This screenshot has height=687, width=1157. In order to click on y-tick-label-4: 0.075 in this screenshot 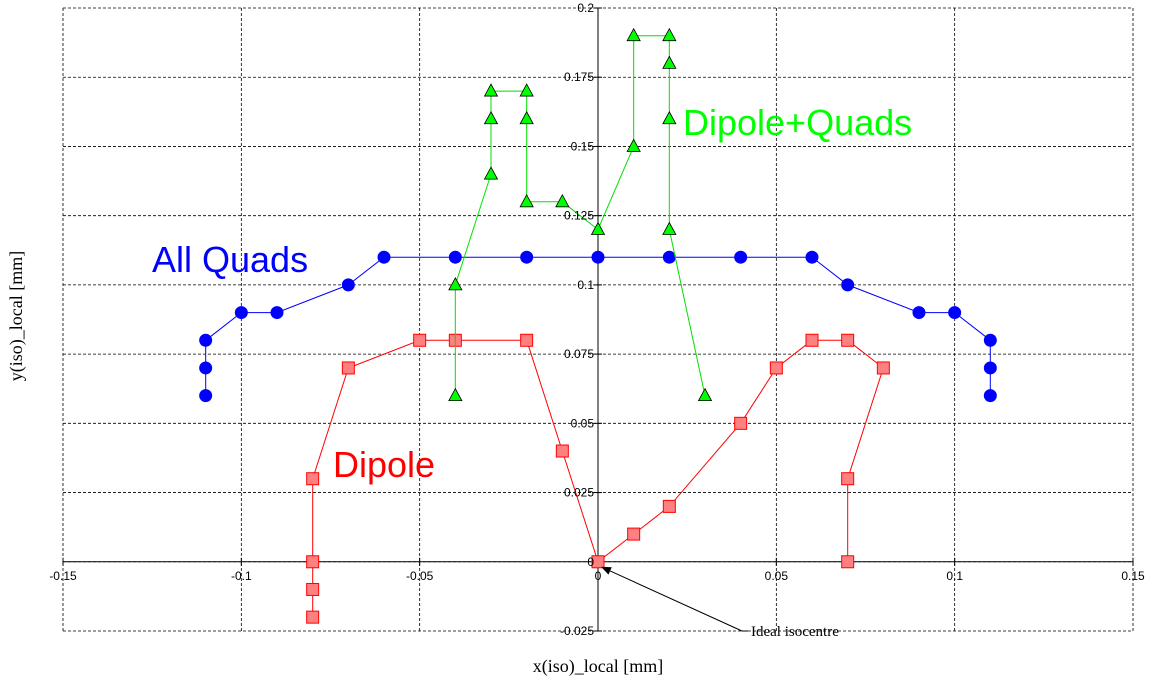, I will do `click(579, 354)`.